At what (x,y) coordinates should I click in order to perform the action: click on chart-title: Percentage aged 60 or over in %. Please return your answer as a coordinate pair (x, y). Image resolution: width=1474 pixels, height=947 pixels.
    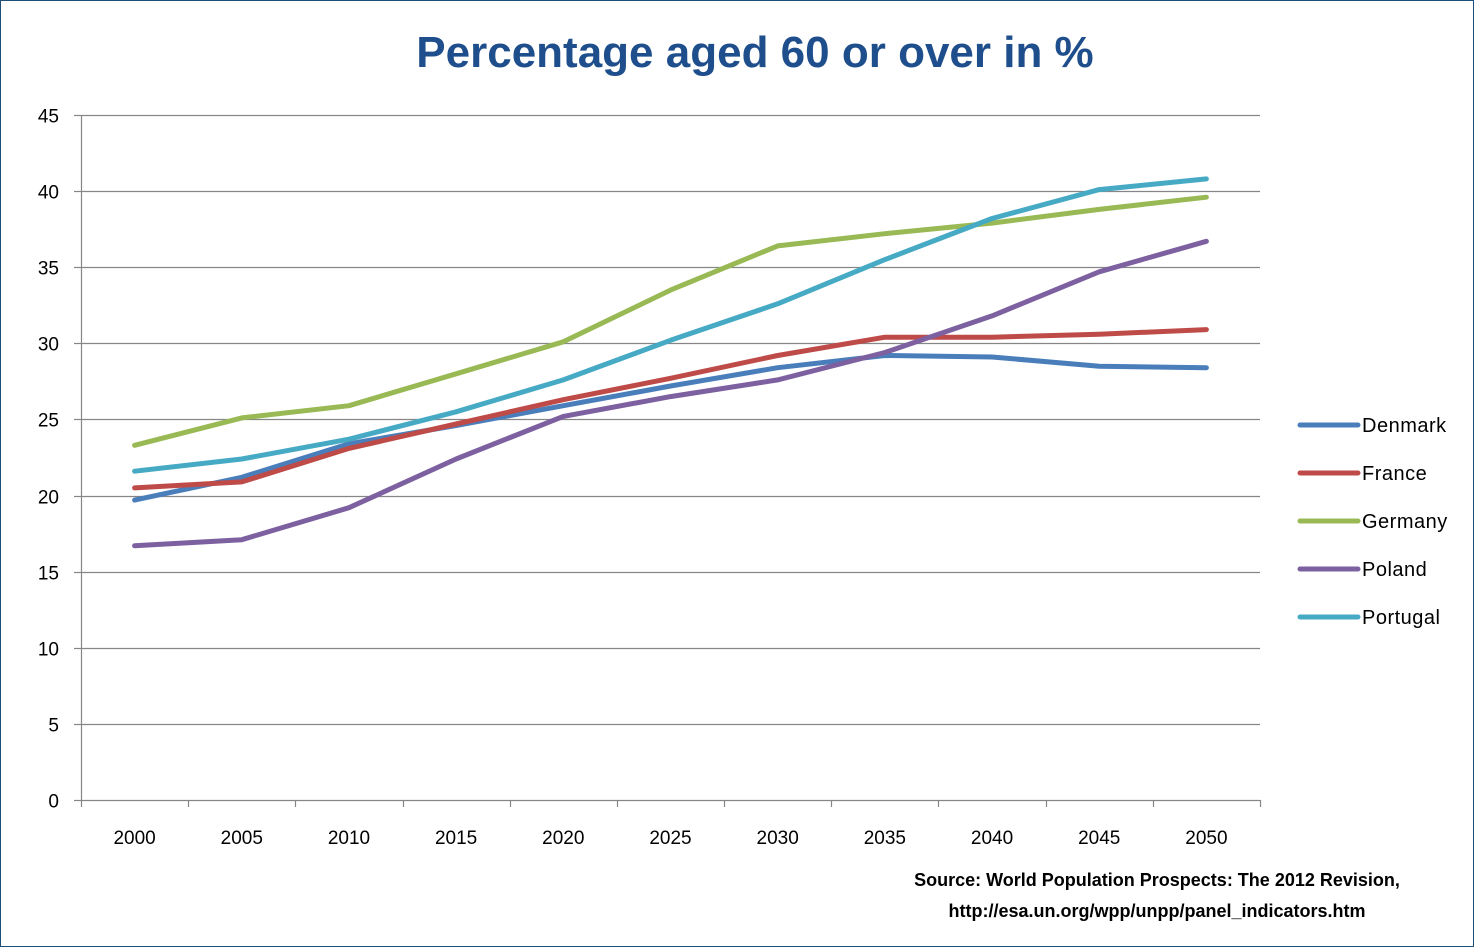
    Looking at the image, I should click on (755, 52).